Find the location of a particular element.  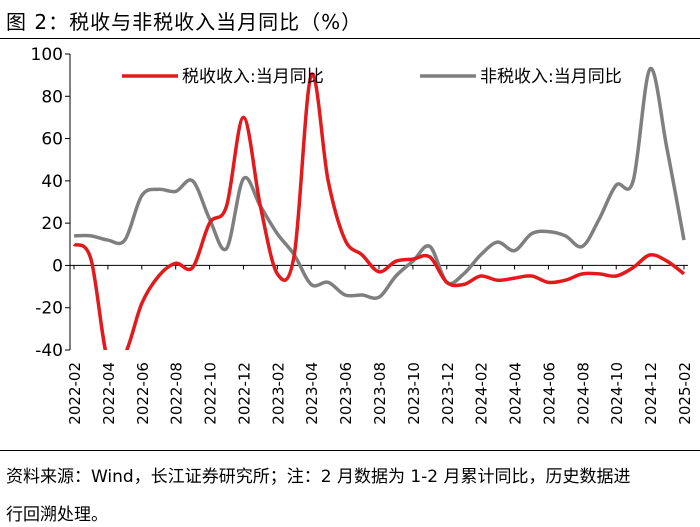

y-tick-label: 20 is located at coordinates (52, 224).